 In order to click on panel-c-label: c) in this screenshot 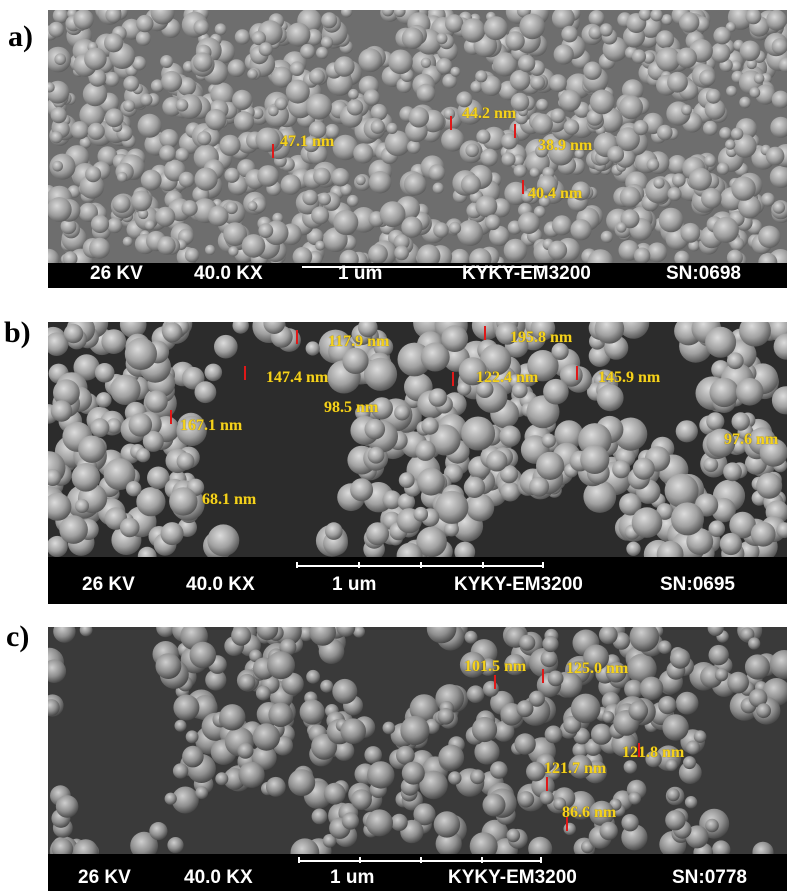, I will do `click(18, 636)`.